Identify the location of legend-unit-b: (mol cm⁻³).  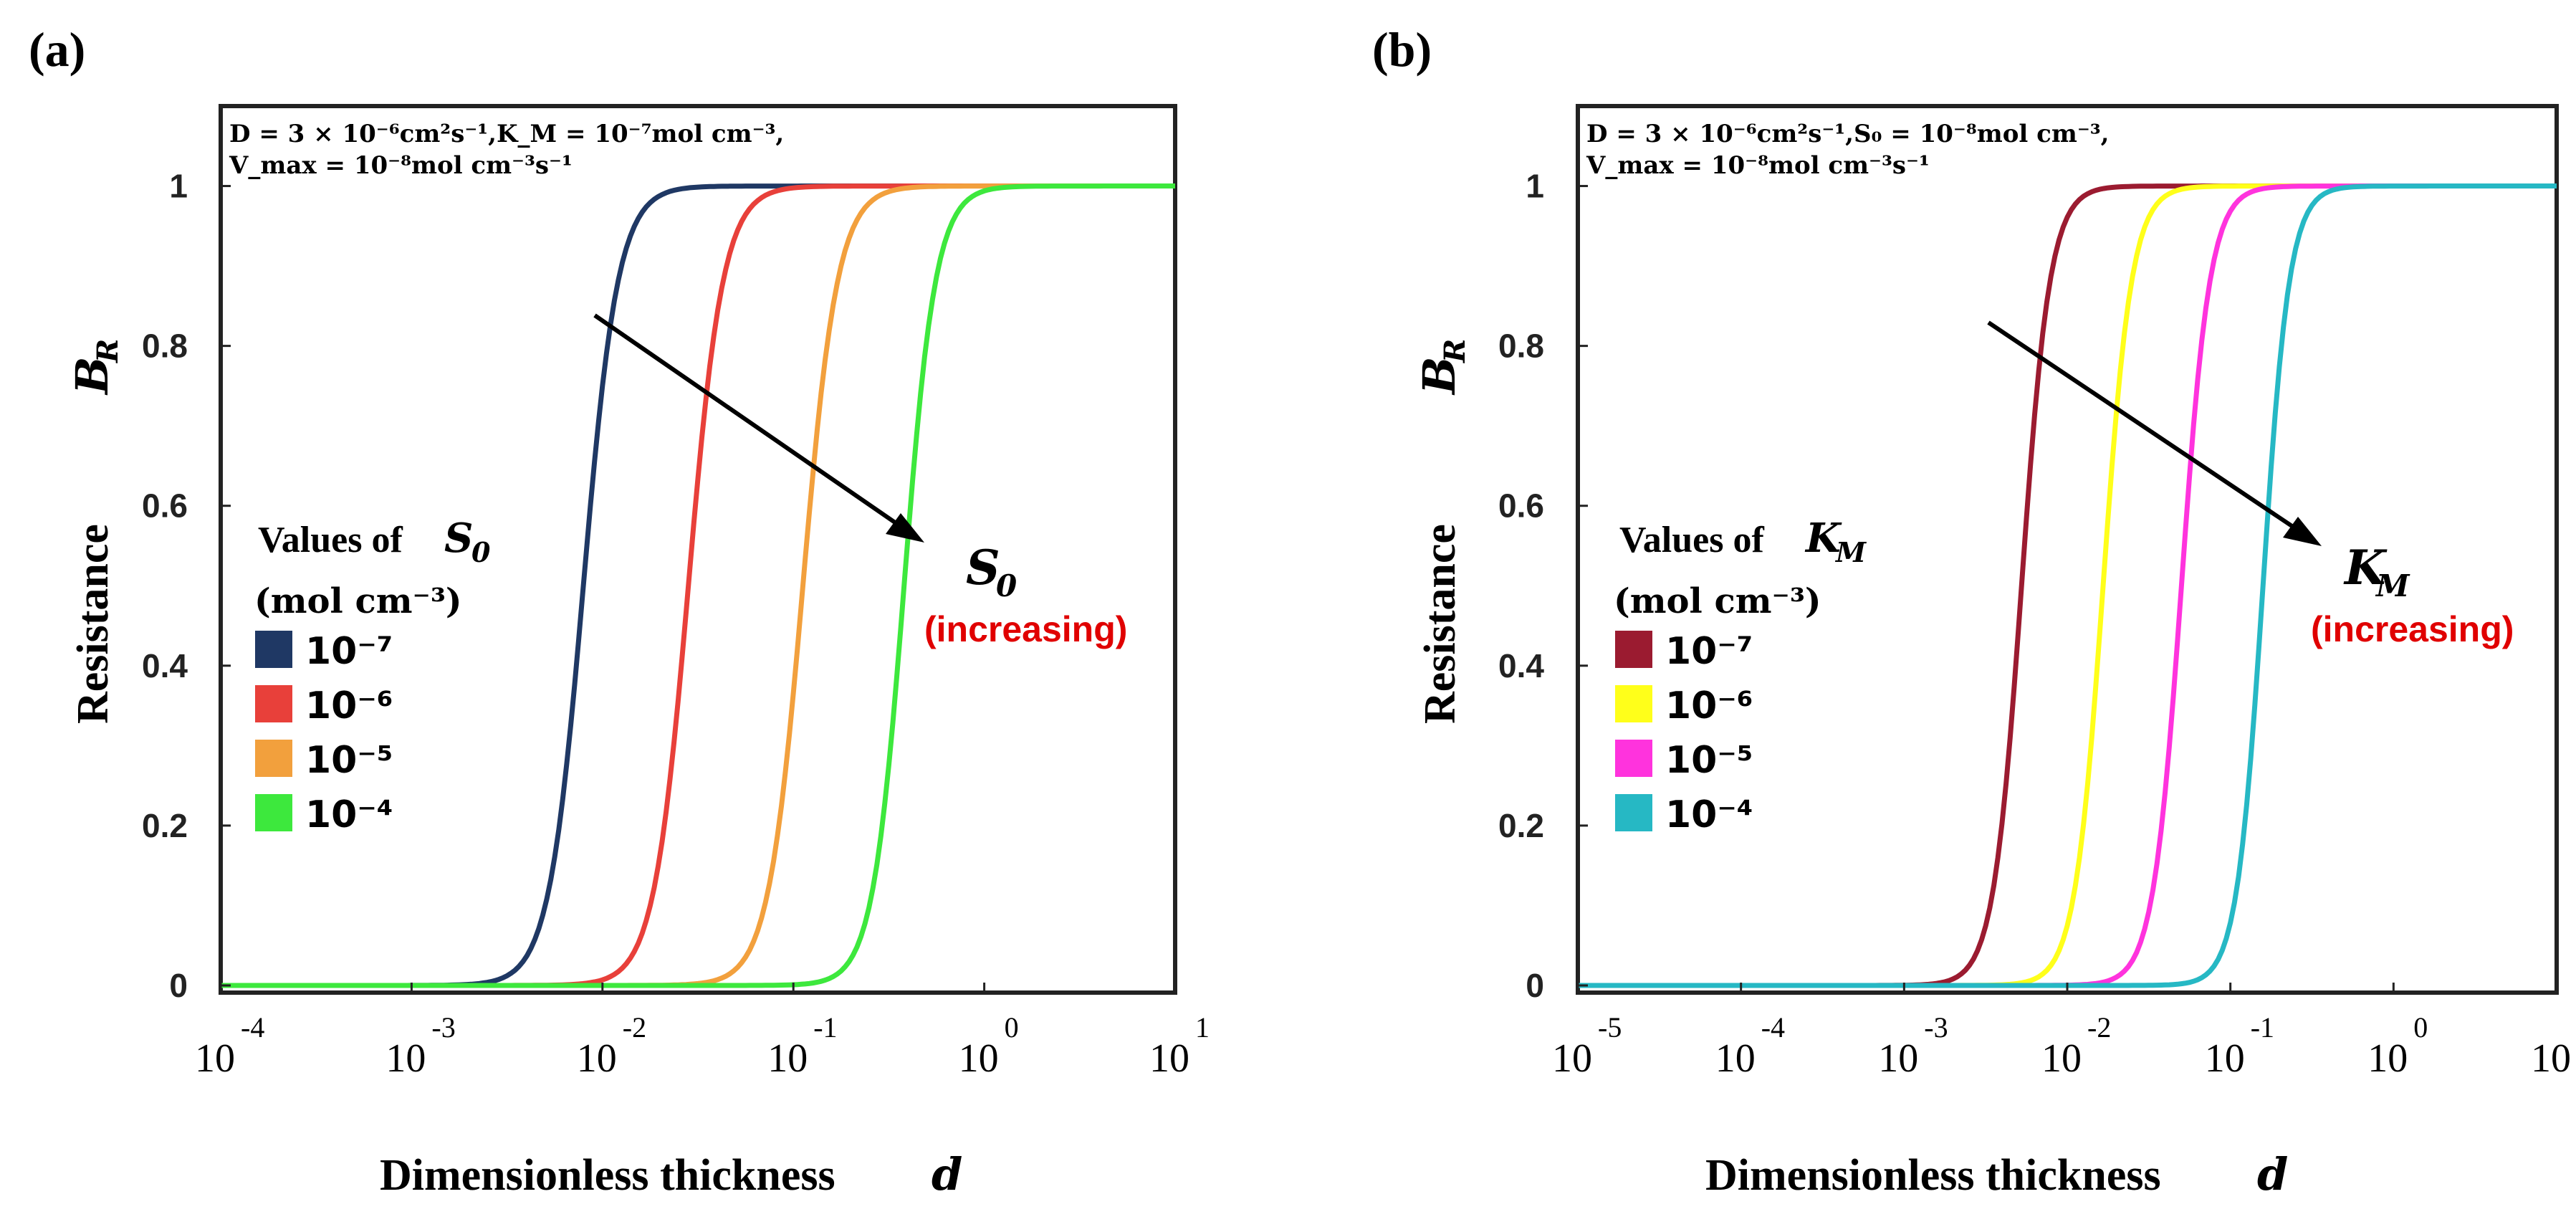
(1717, 601).